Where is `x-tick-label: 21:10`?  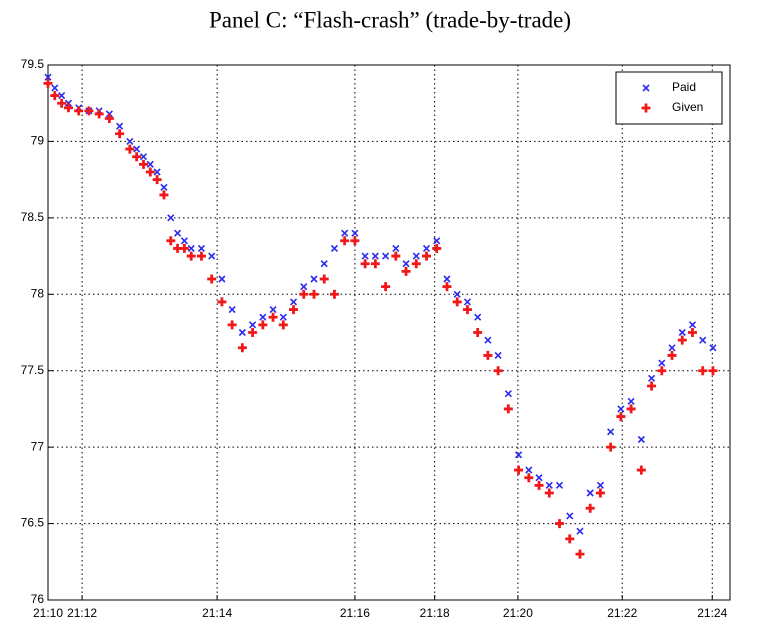
x-tick-label: 21:10 is located at coordinates (48, 613).